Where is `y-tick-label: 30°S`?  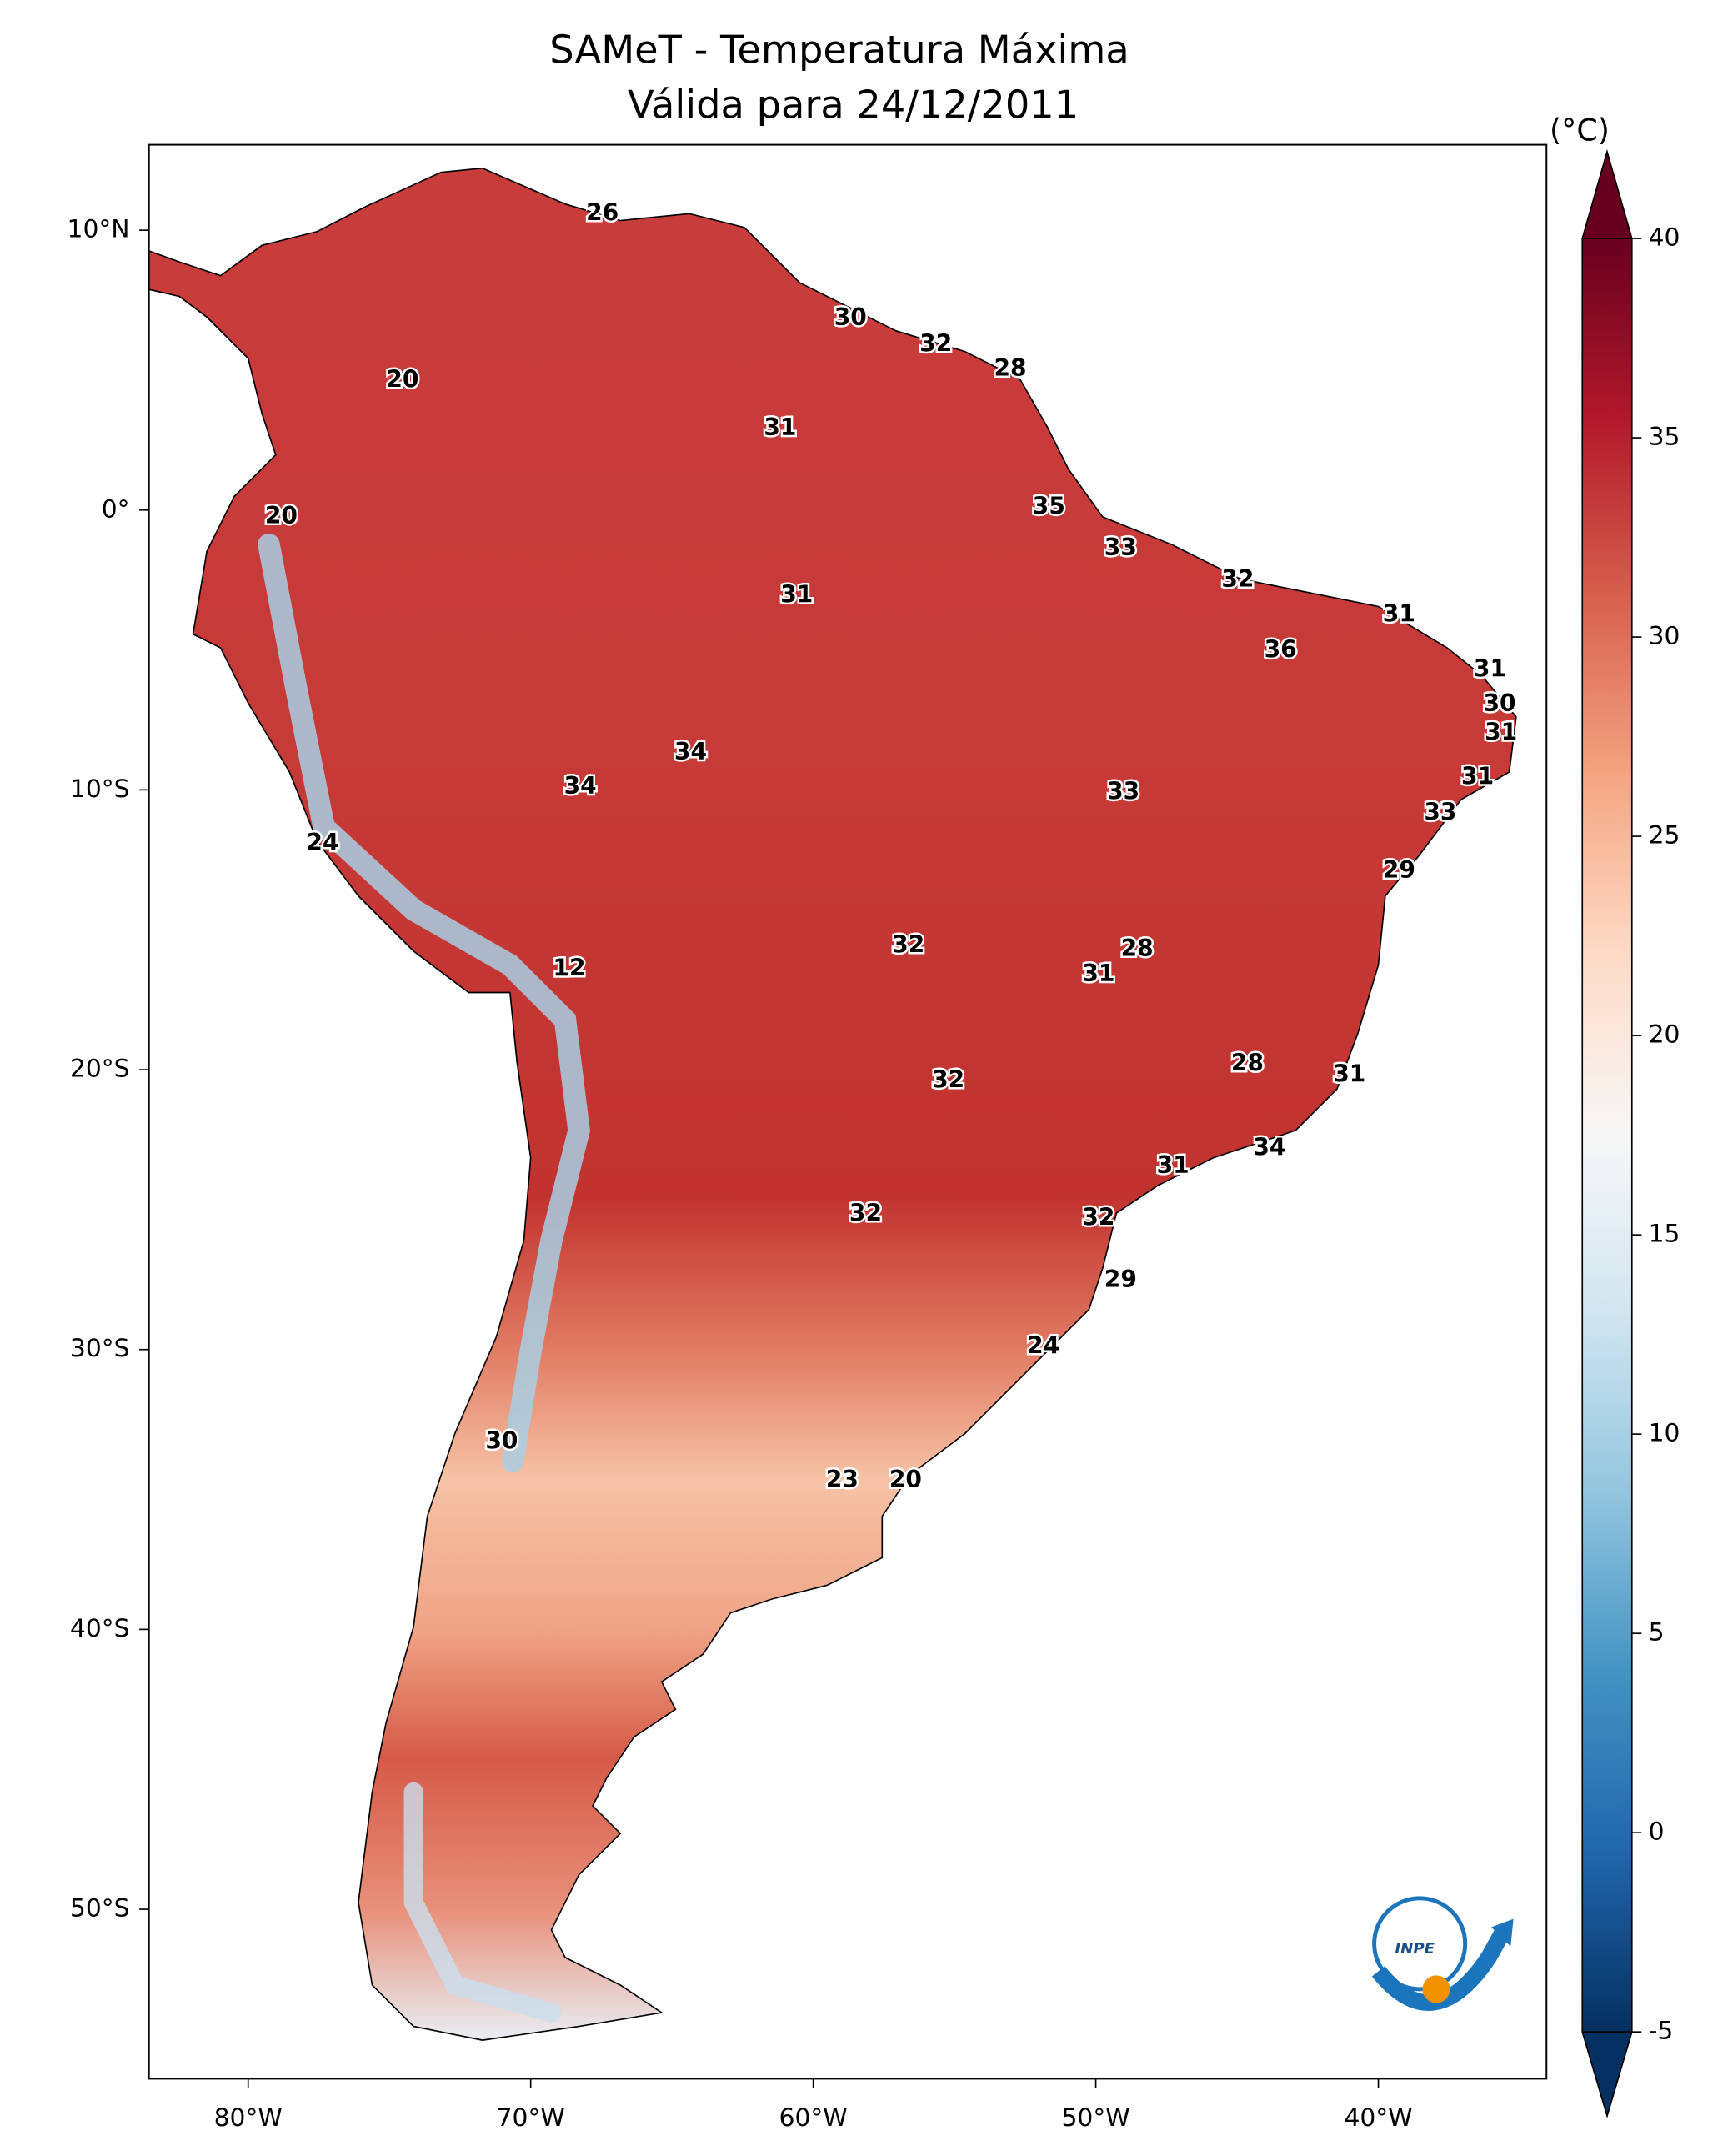
y-tick-label: 30°S is located at coordinates (100, 1348).